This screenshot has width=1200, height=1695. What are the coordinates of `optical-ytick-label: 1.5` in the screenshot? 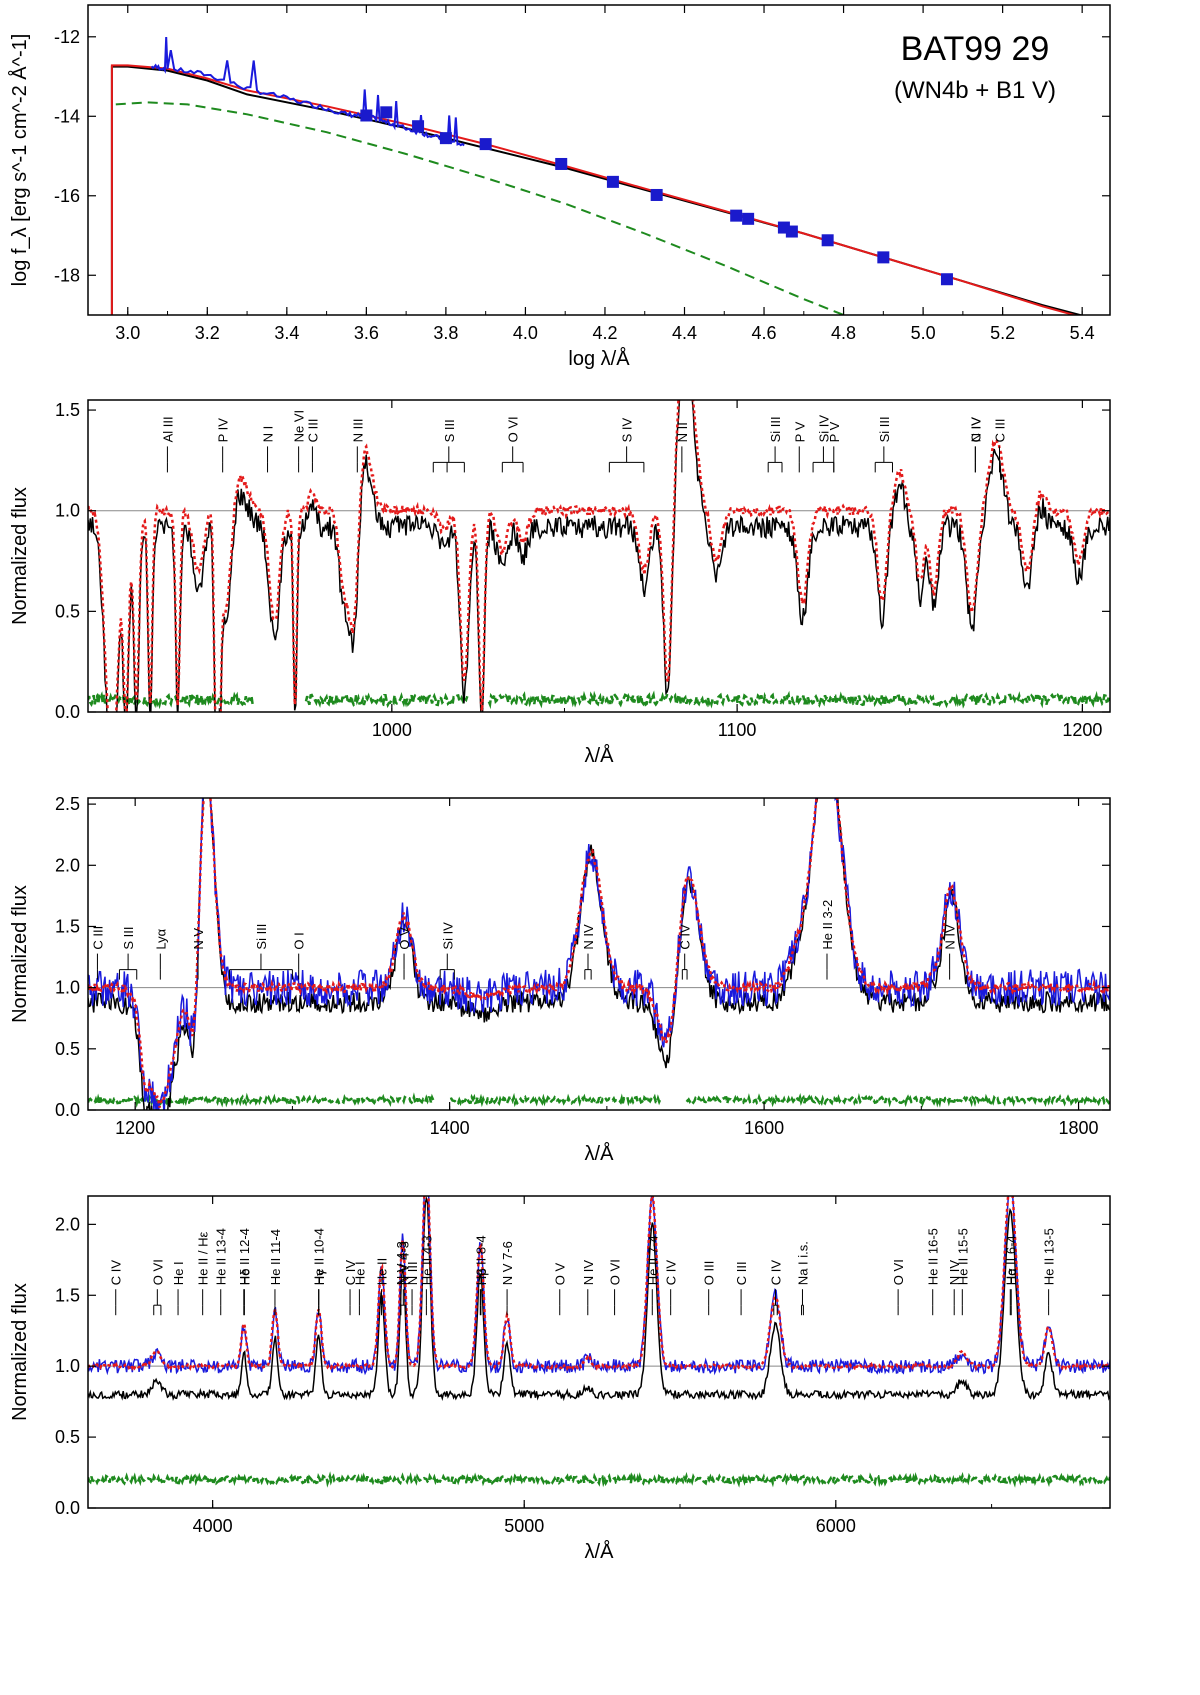 It's located at (67, 1295).